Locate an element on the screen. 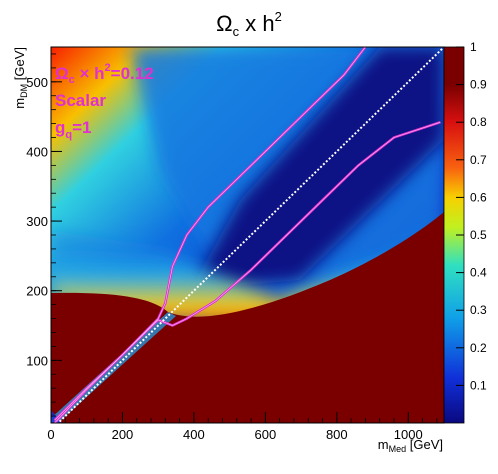  colorbar-tick-label: 0.5 is located at coordinates (478, 235).